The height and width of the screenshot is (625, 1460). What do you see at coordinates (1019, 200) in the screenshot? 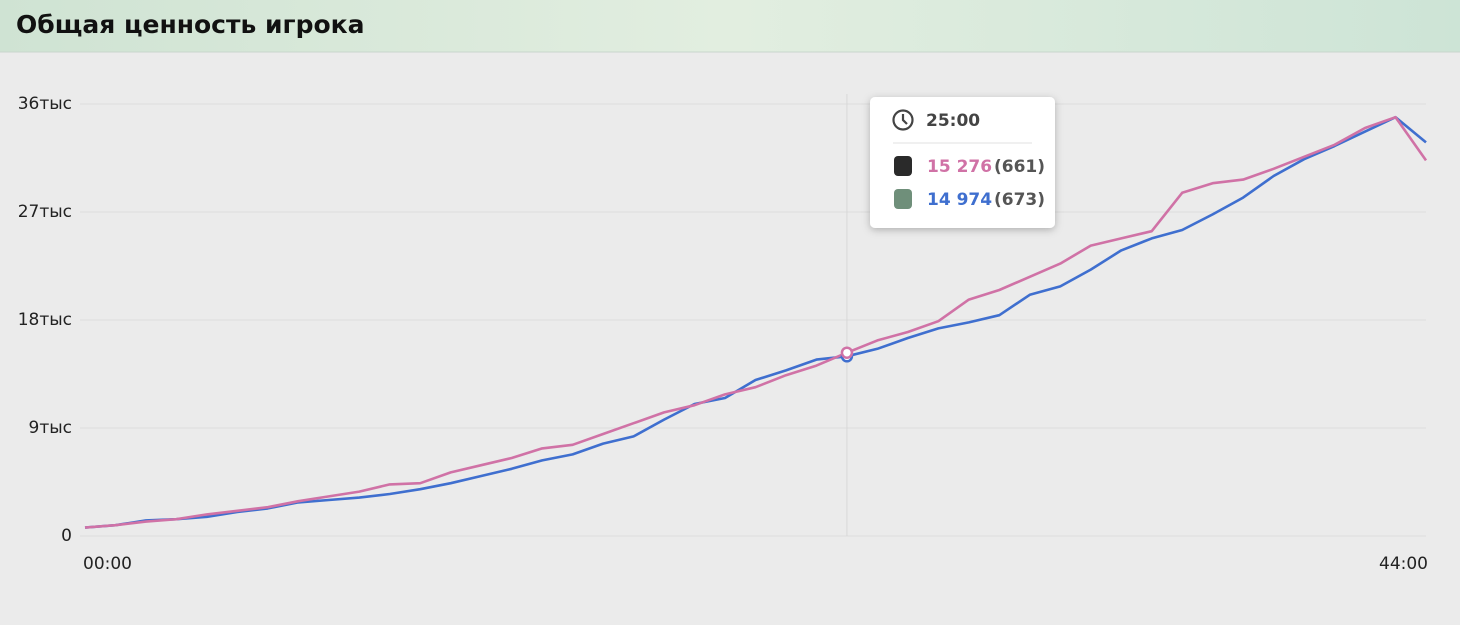
I see `tooltip-count: (673)` at bounding box center [1019, 200].